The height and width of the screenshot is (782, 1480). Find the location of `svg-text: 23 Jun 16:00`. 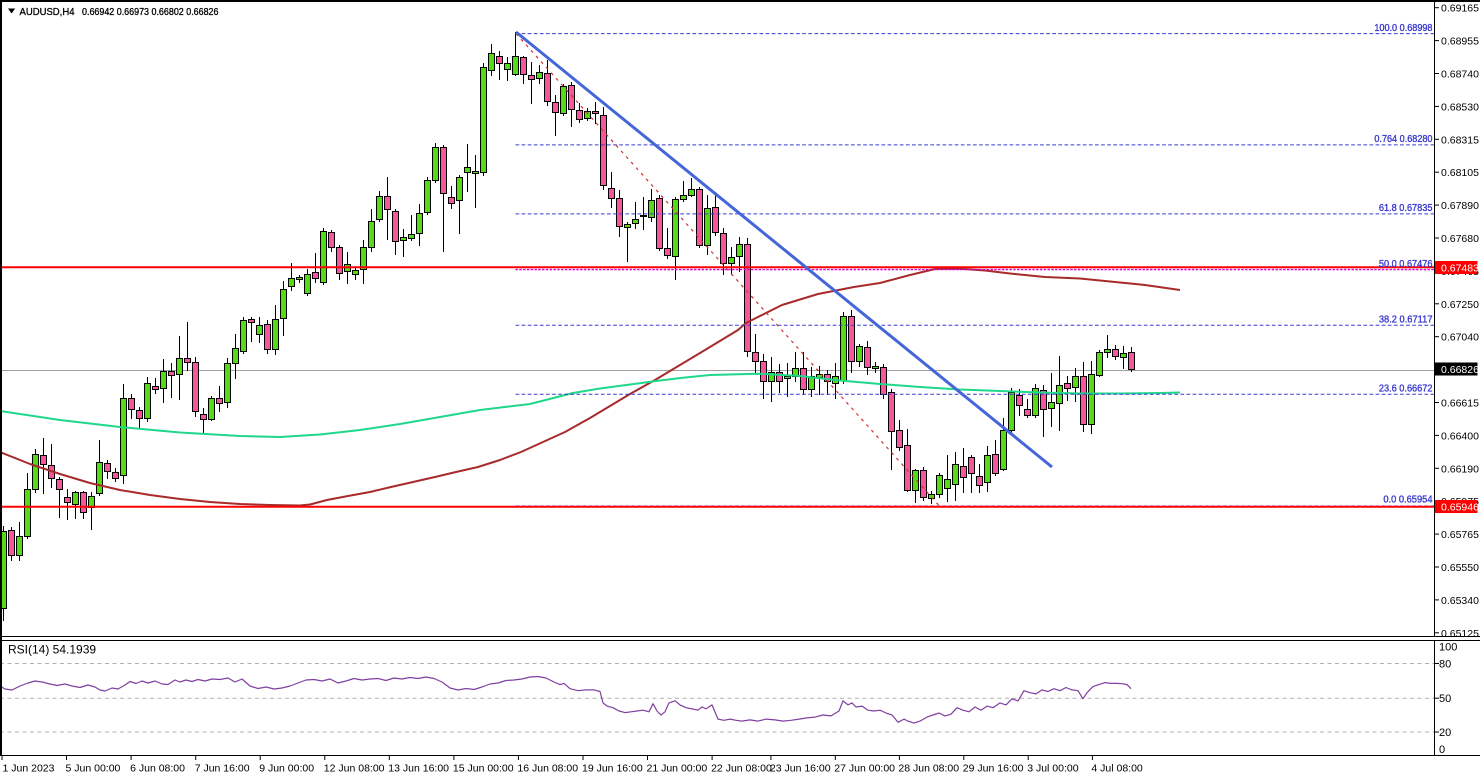

svg-text: 23 Jun 16:00 is located at coordinates (800, 769).